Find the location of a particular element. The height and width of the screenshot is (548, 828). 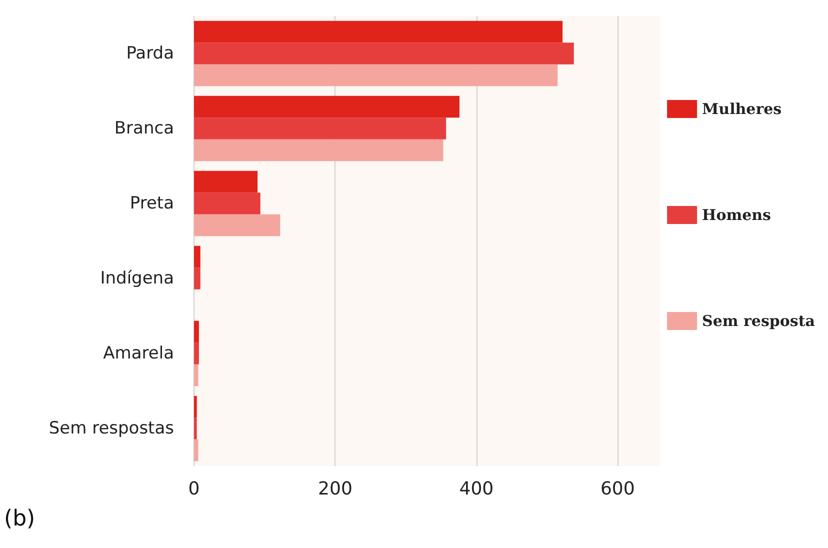

y-tick-label: Preta is located at coordinates (152, 204).